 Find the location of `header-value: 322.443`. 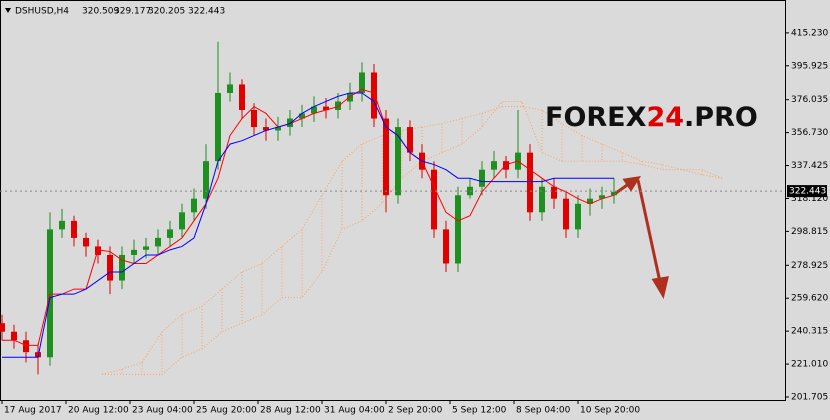

header-value: 322.443 is located at coordinates (206, 12).